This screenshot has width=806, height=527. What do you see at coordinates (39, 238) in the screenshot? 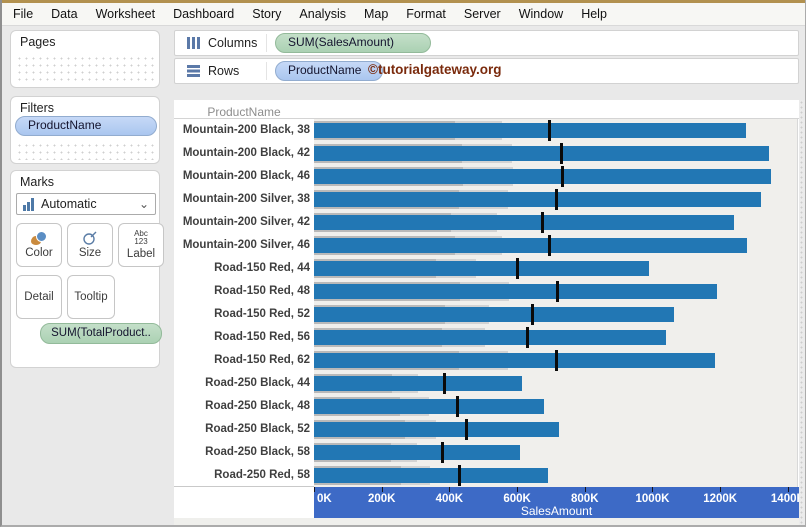
I see `color-icon` at bounding box center [39, 238].